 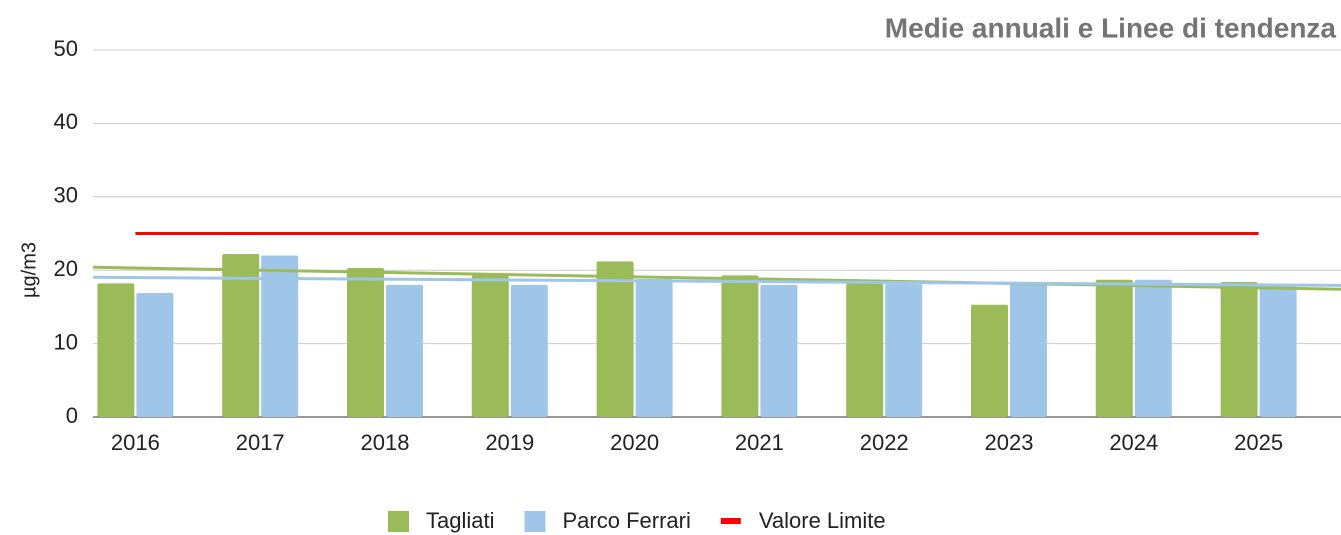 What do you see at coordinates (626, 520) in the screenshot?
I see `legend-label: Parco Ferrari` at bounding box center [626, 520].